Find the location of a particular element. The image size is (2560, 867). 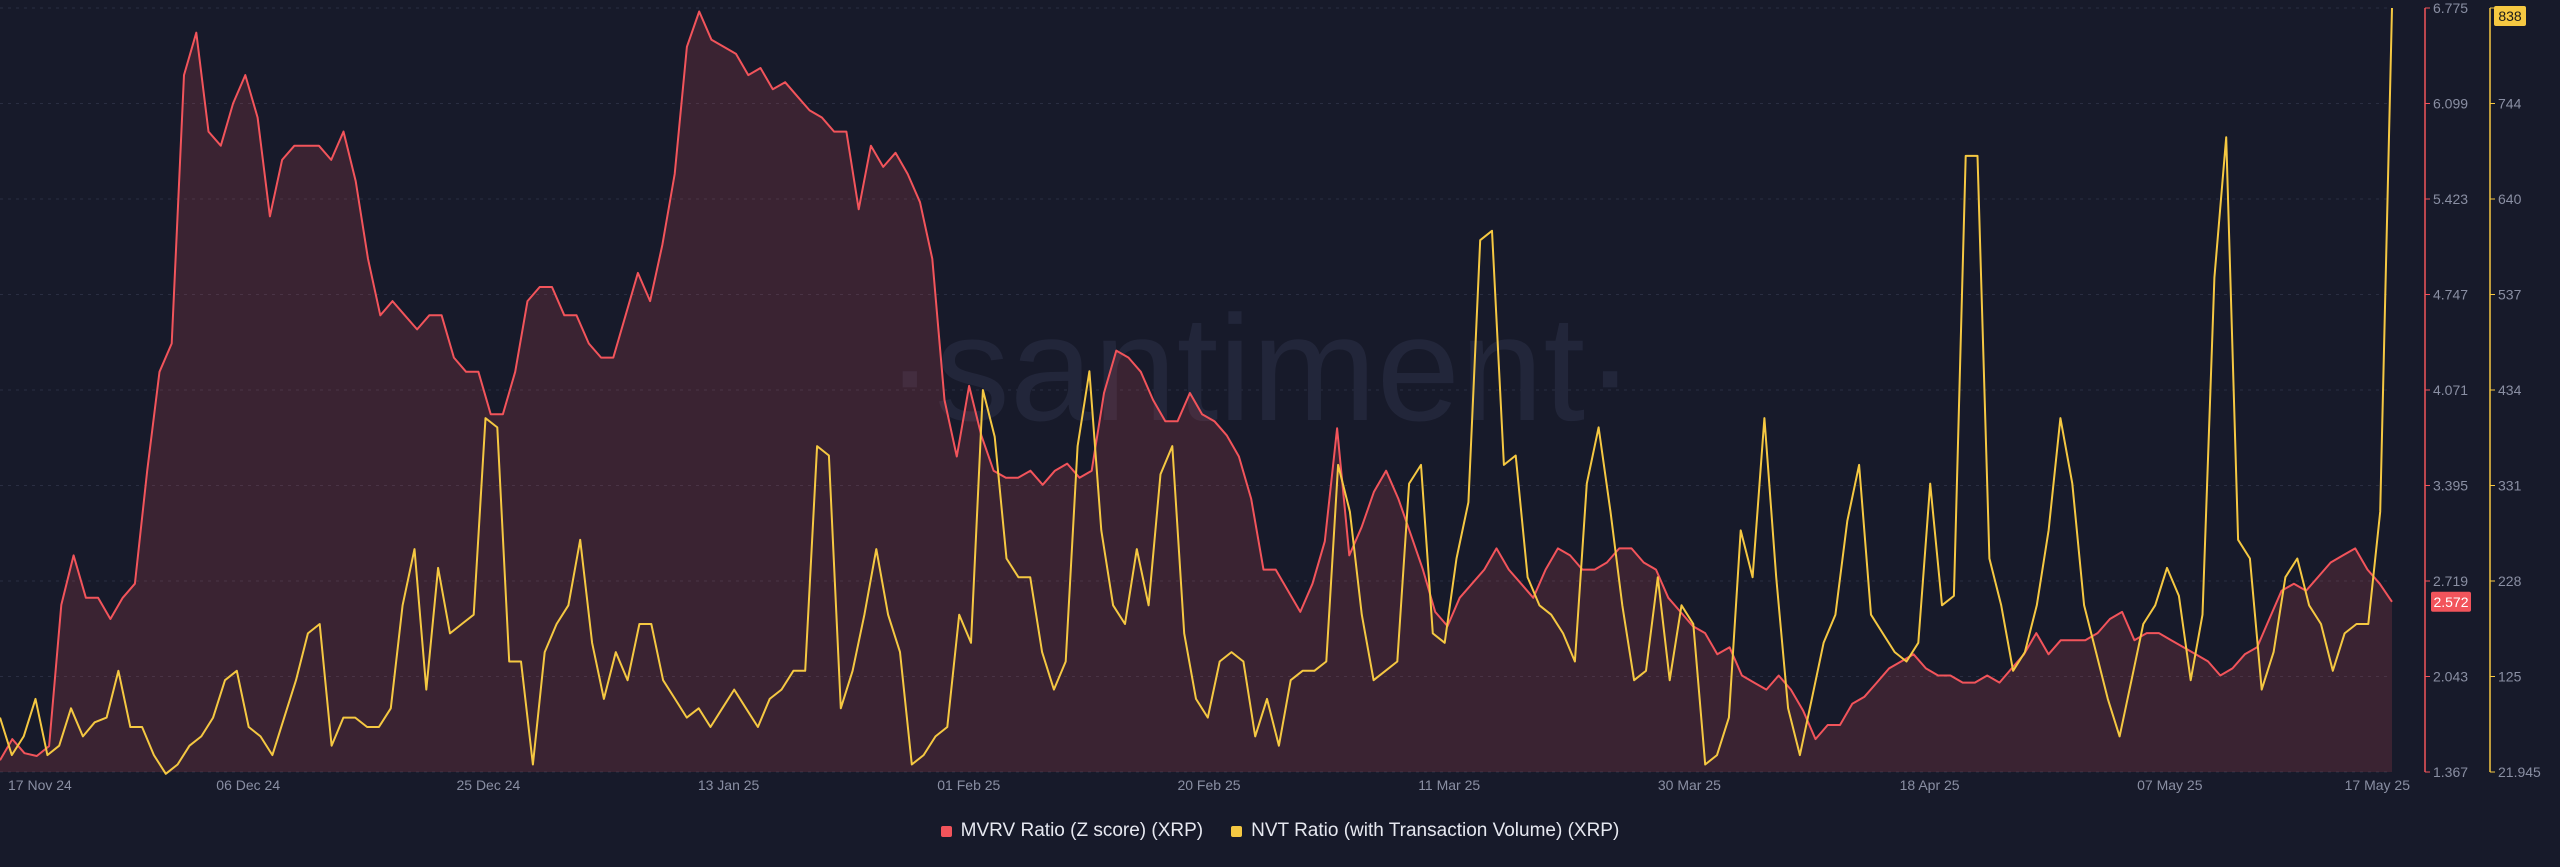

x-axis-tick-label: 07 May 25 is located at coordinates (2170, 785).